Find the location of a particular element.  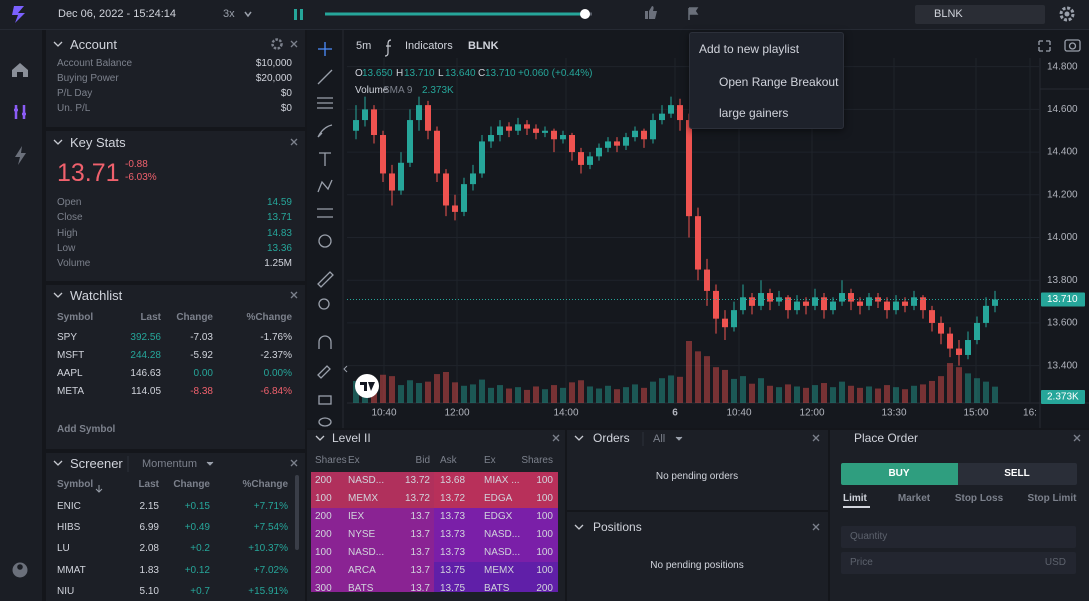

bolt-icon is located at coordinates (20, 155).